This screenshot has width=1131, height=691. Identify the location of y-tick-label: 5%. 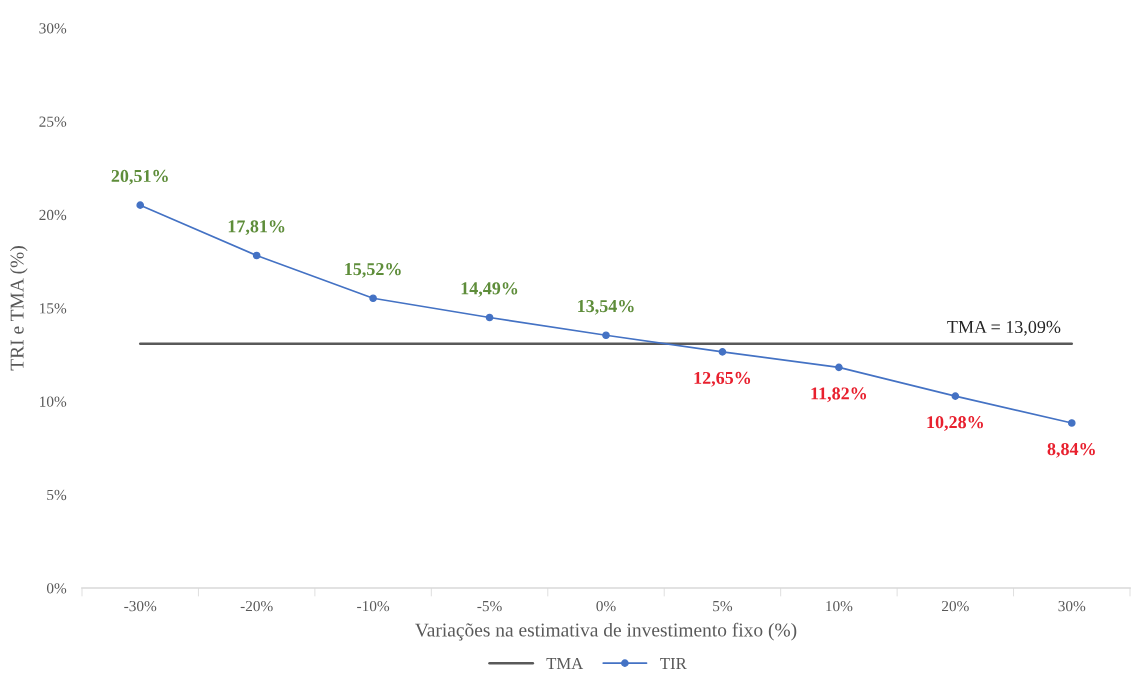
(57, 495).